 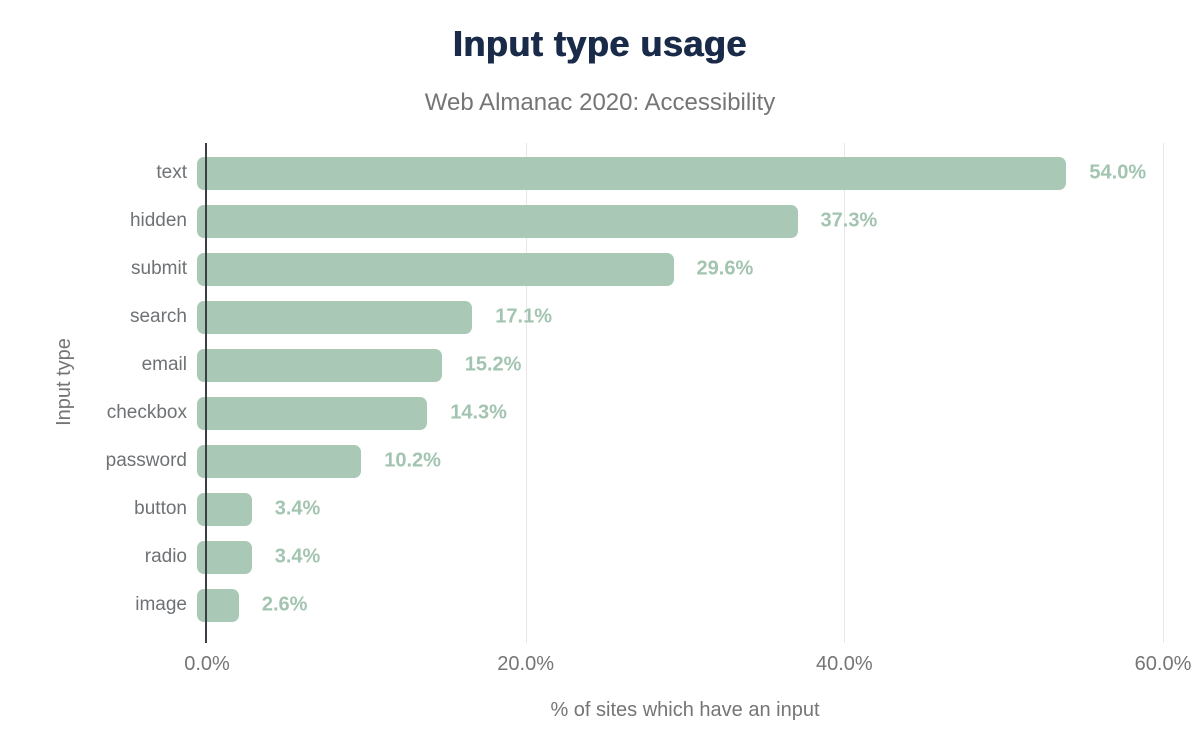 What do you see at coordinates (725, 268) in the screenshot?
I see `value-label: 29.6%` at bounding box center [725, 268].